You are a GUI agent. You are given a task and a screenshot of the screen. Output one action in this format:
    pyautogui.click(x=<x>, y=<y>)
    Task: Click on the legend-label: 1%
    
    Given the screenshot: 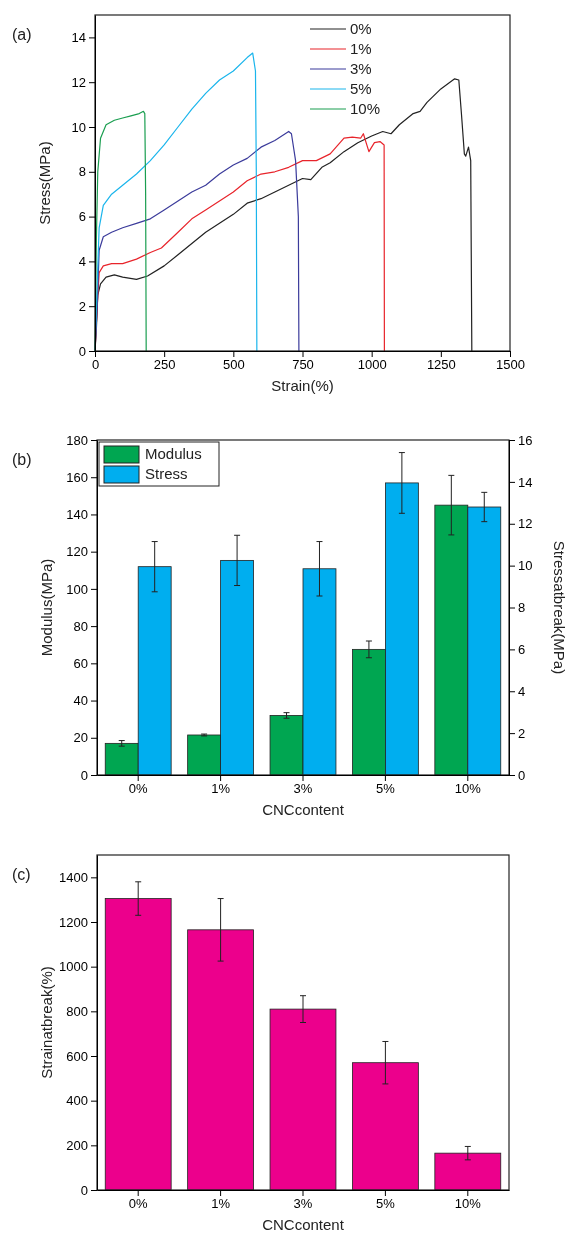 What is the action you would take?
    pyautogui.click(x=361, y=48)
    